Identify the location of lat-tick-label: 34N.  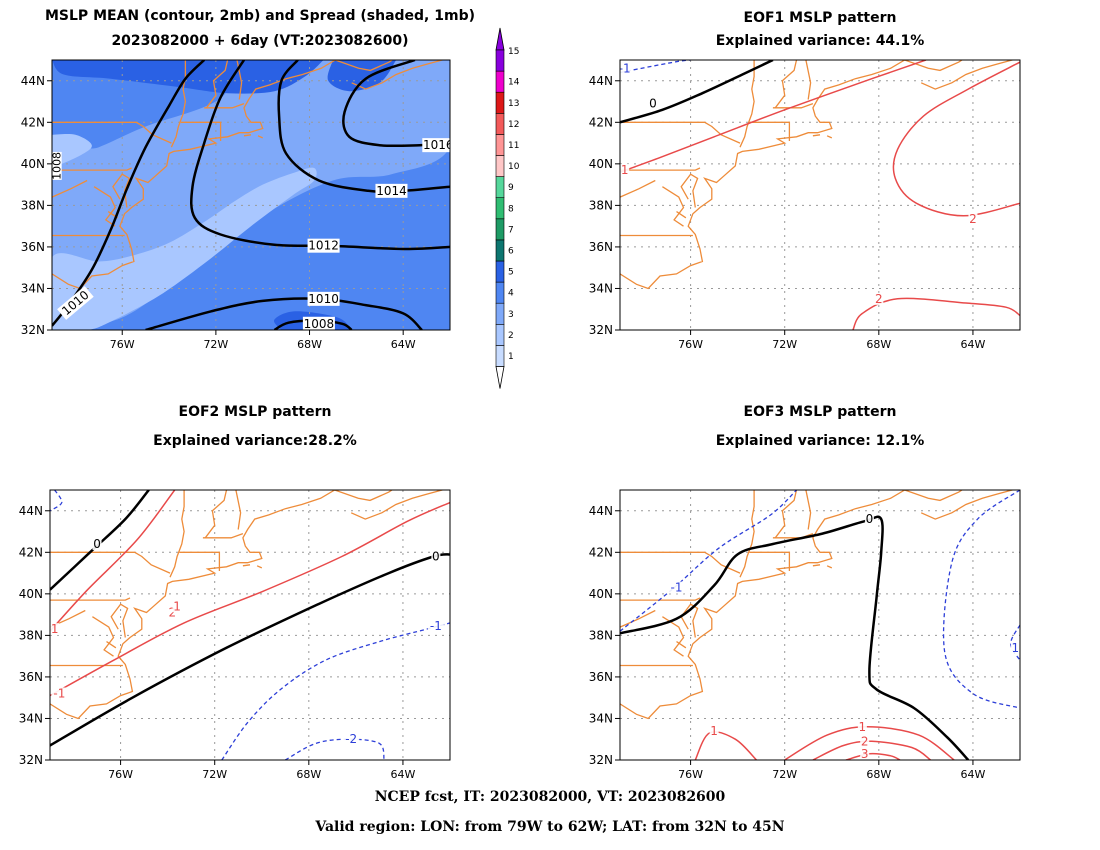
(601, 718).